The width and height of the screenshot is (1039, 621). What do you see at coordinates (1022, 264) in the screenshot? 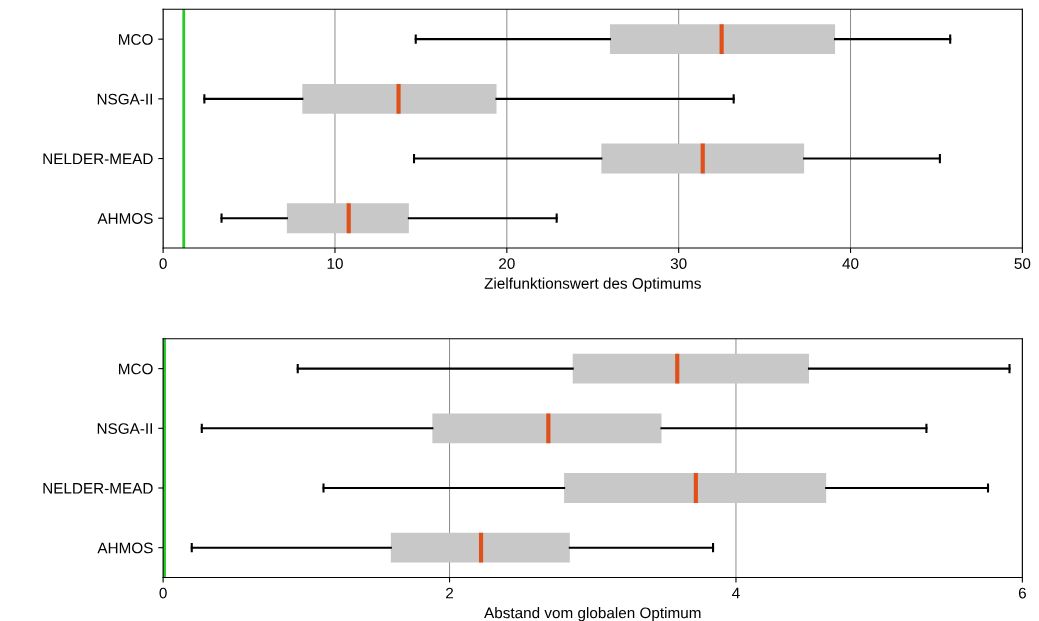
I see `x-tick-label: 50` at bounding box center [1022, 264].